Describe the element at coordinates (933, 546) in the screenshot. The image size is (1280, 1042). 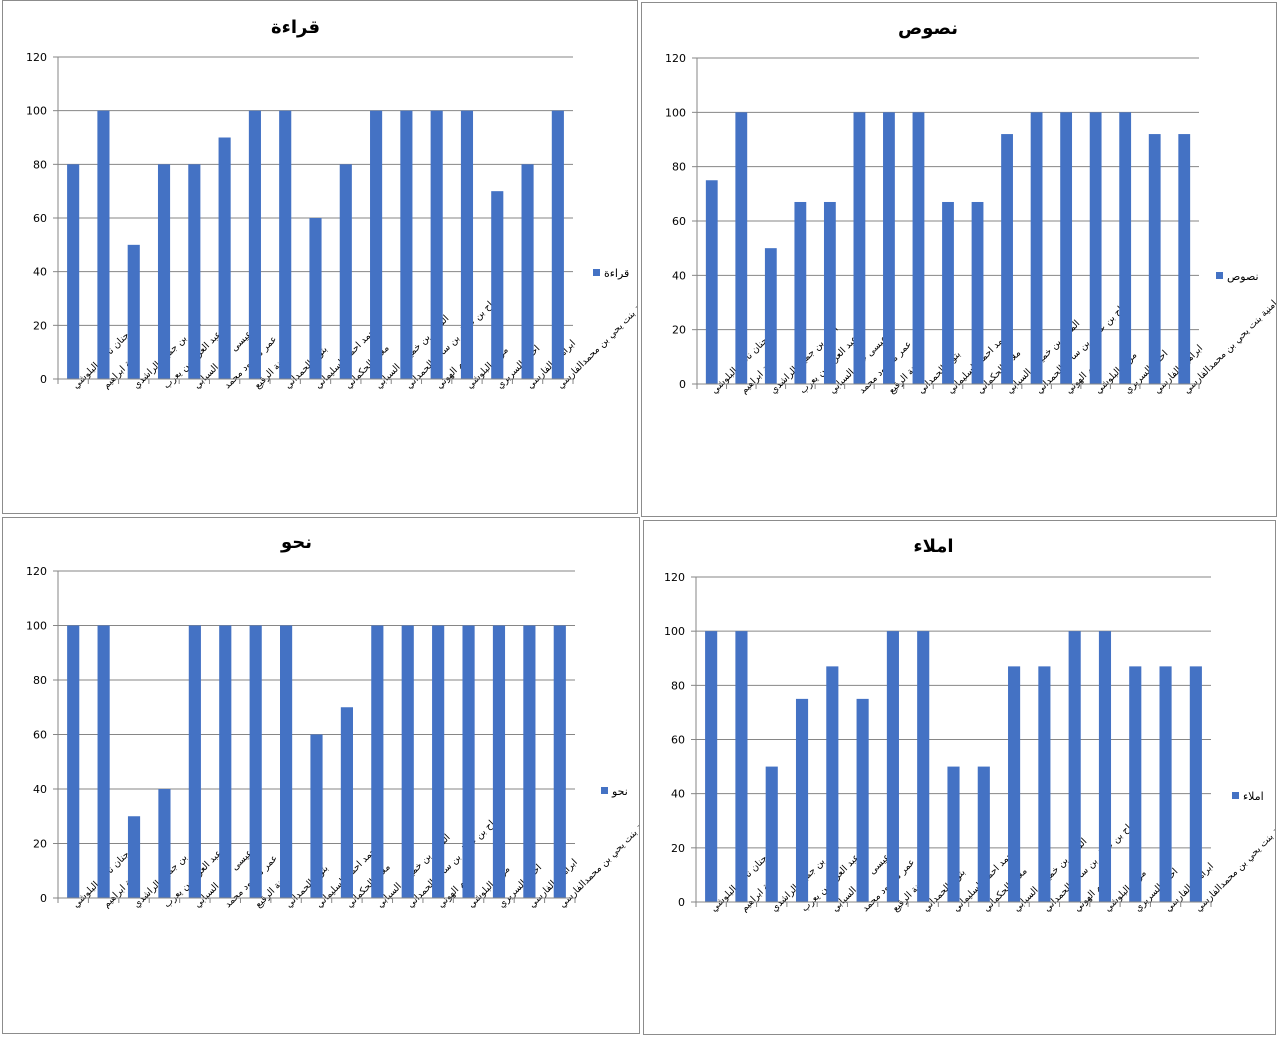
I see `chart-title: املاء` at that location.